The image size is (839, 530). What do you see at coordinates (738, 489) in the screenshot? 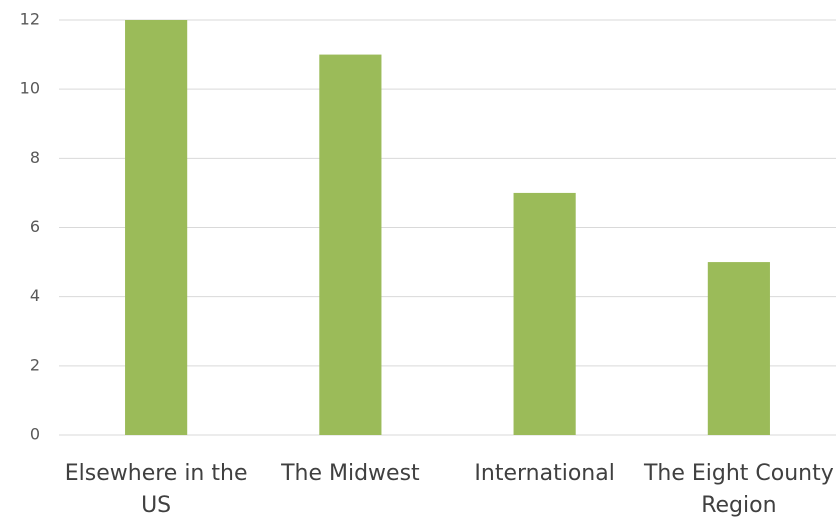
I see `x-tick-label: The Eight County Region` at bounding box center [738, 489].